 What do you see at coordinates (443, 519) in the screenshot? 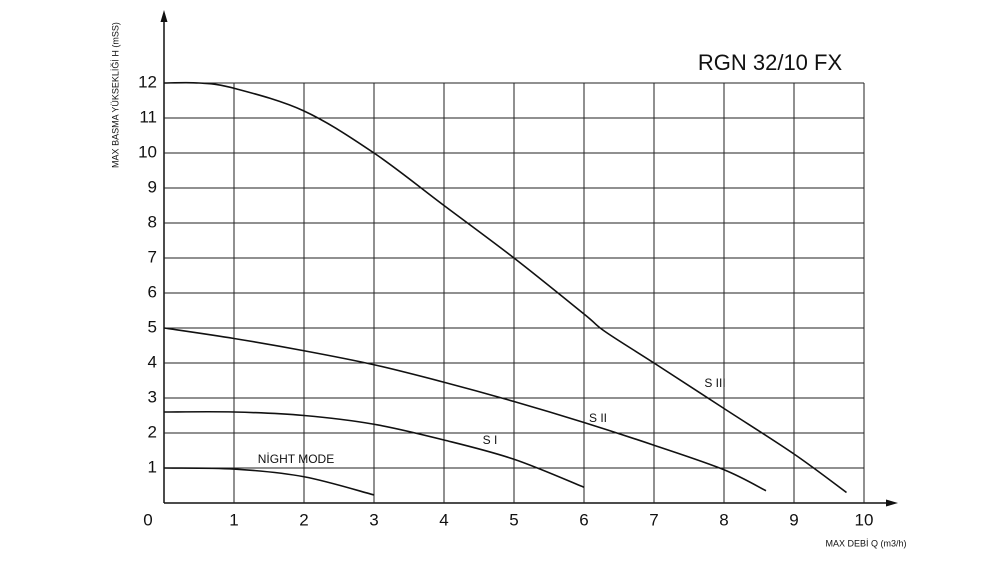
I see `x-tick-label: 4` at bounding box center [443, 519].